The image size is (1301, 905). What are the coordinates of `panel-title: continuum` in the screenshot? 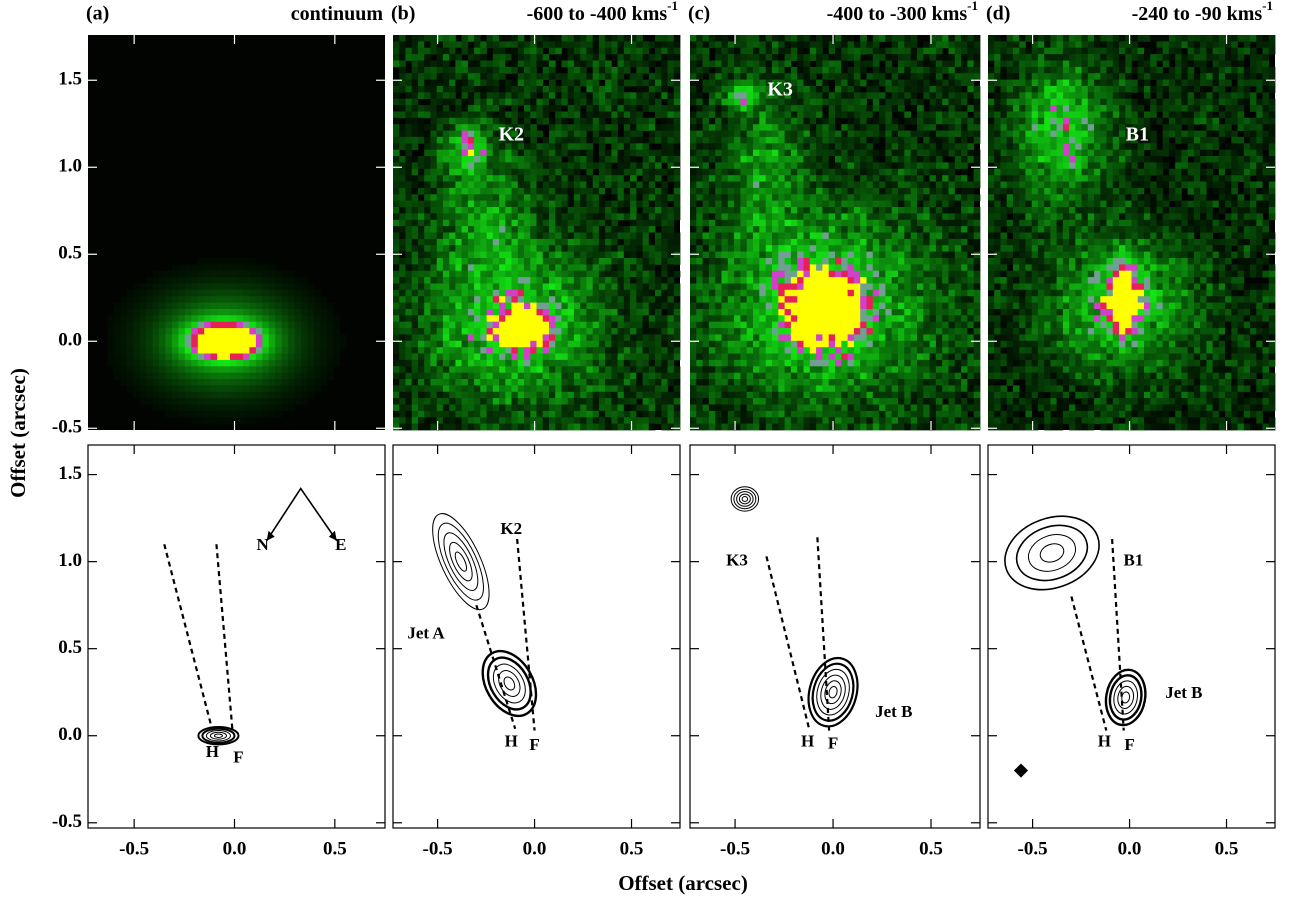 It's located at (337, 14).